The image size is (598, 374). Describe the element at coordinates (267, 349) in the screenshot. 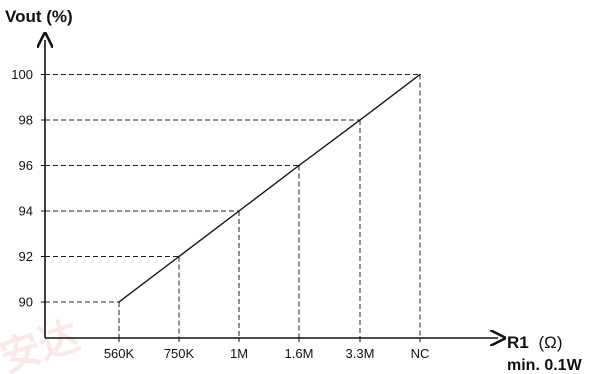

I see `x-ticks: 560K 750K 1M 1.6M 3.3M NC` at that location.